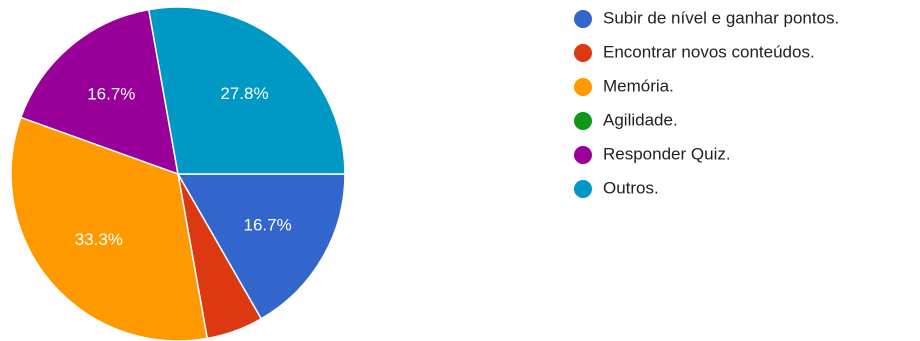 This screenshot has width=920, height=341. I want to click on pie-data-labels: 16.7% 33.3% 16.7% 27.8%, so click(183, 166).